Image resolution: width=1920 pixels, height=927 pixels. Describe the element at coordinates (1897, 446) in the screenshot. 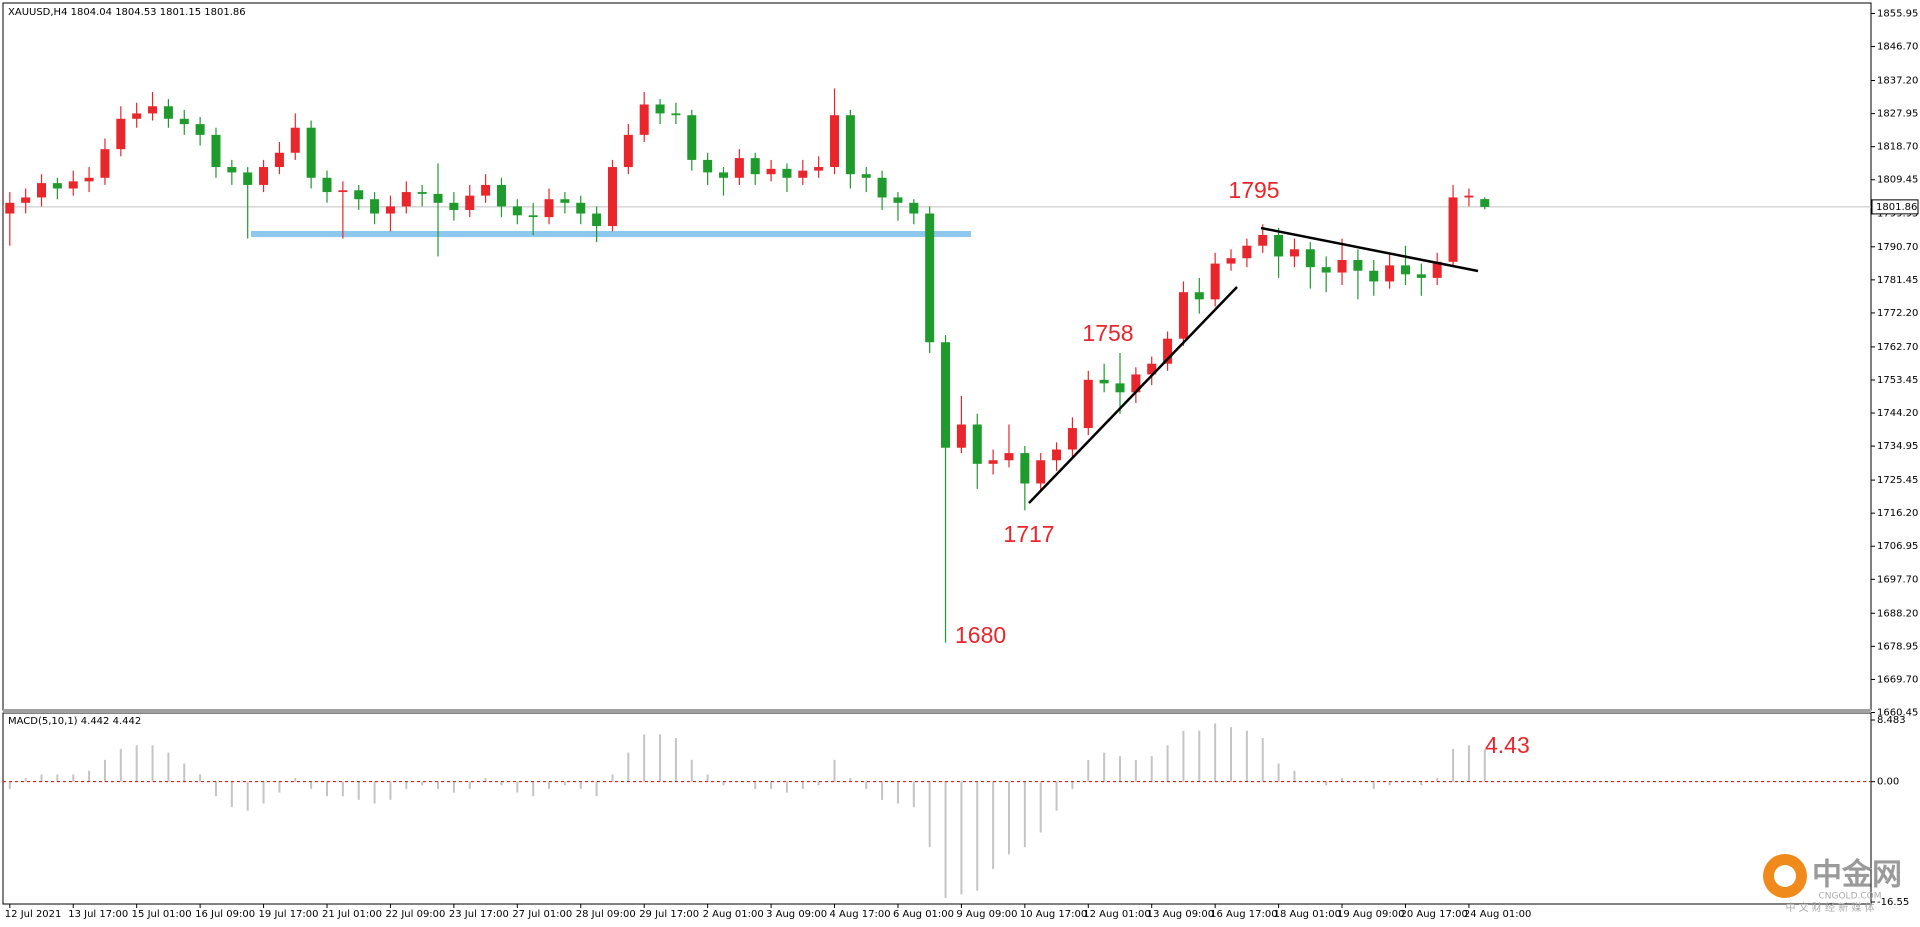

I see `y-tick-label: 1734.95` at that location.